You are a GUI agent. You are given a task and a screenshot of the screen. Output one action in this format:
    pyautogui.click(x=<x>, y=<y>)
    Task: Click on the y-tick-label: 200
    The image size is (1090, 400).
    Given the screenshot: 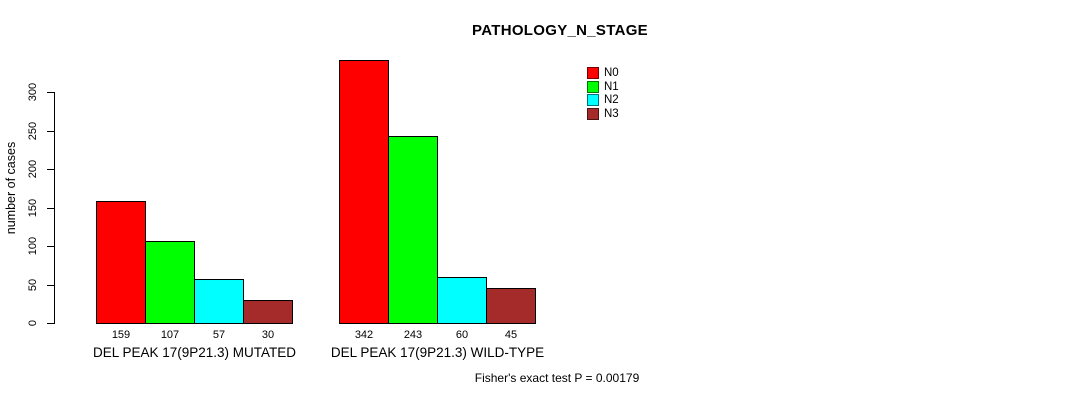 What is the action you would take?
    pyautogui.click(x=33, y=169)
    